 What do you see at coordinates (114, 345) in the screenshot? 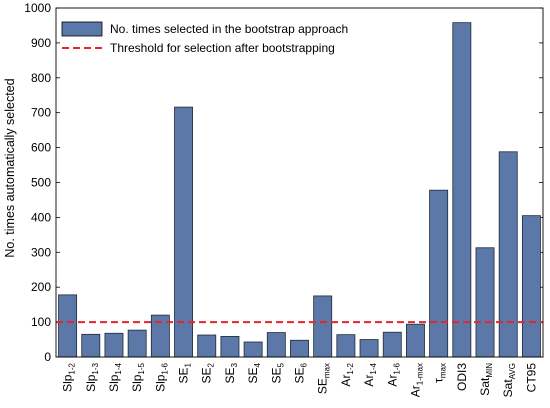
I see `bar-slp14` at bounding box center [114, 345].